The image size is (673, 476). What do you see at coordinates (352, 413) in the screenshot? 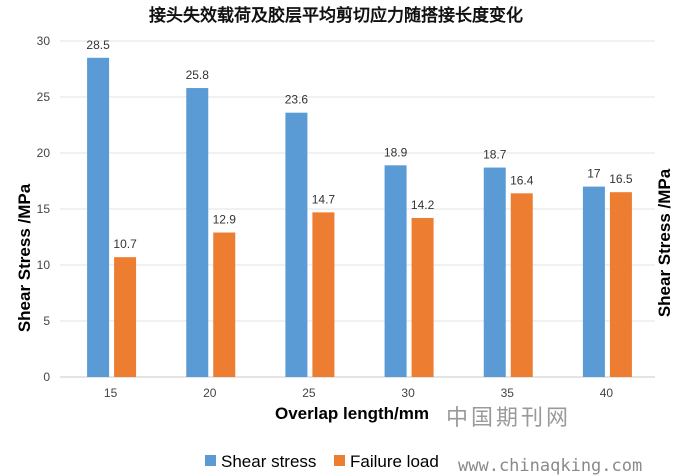
I see `x-axis-title: Overlap length/mm` at bounding box center [352, 413].